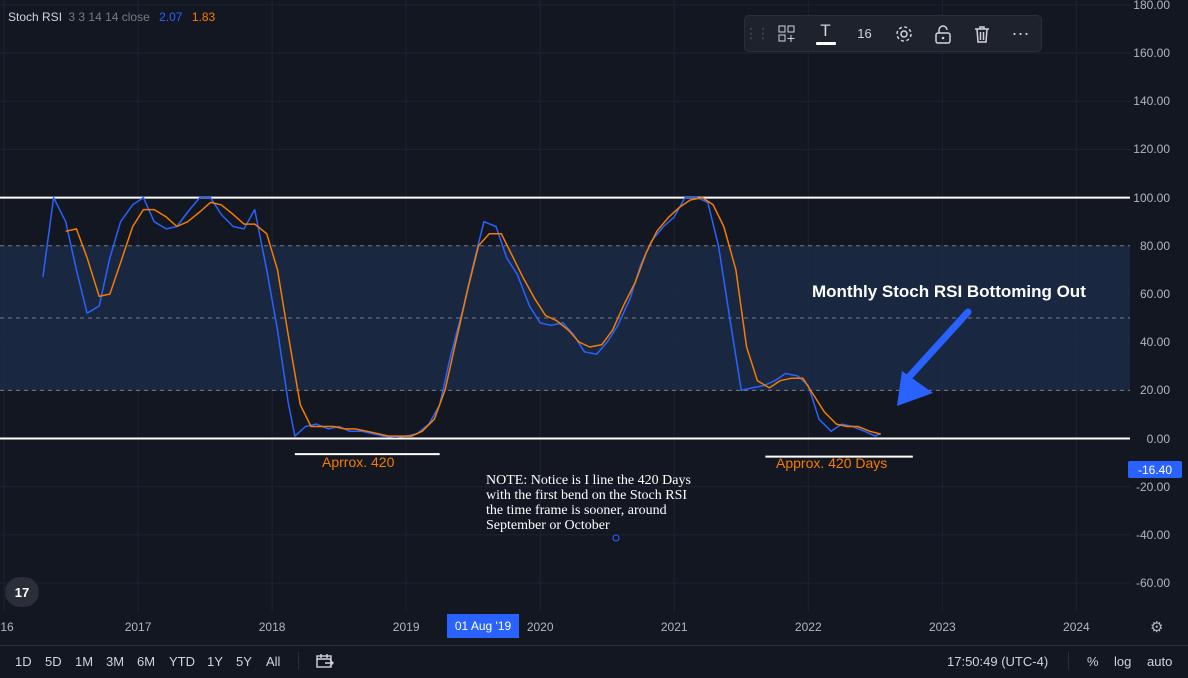  Describe the element at coordinates (272, 627) in the screenshot. I see `x-tick-label: 2018` at that location.